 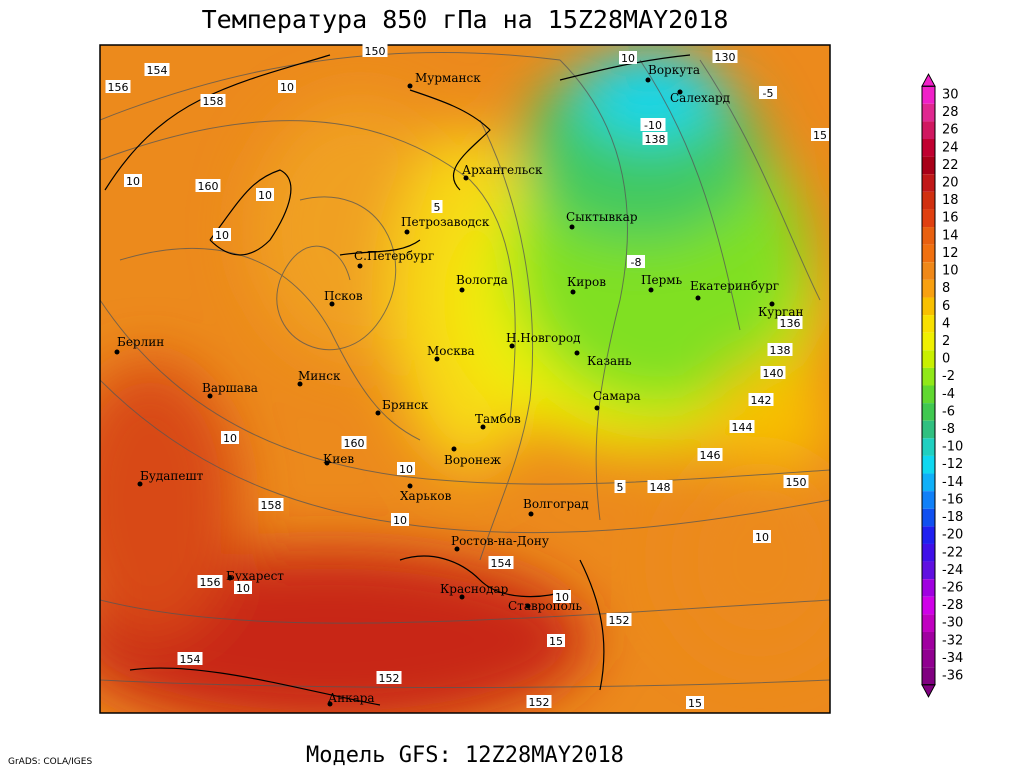 What do you see at coordinates (950, 271) in the screenshot?
I see `colorbar-label: 10` at bounding box center [950, 271].